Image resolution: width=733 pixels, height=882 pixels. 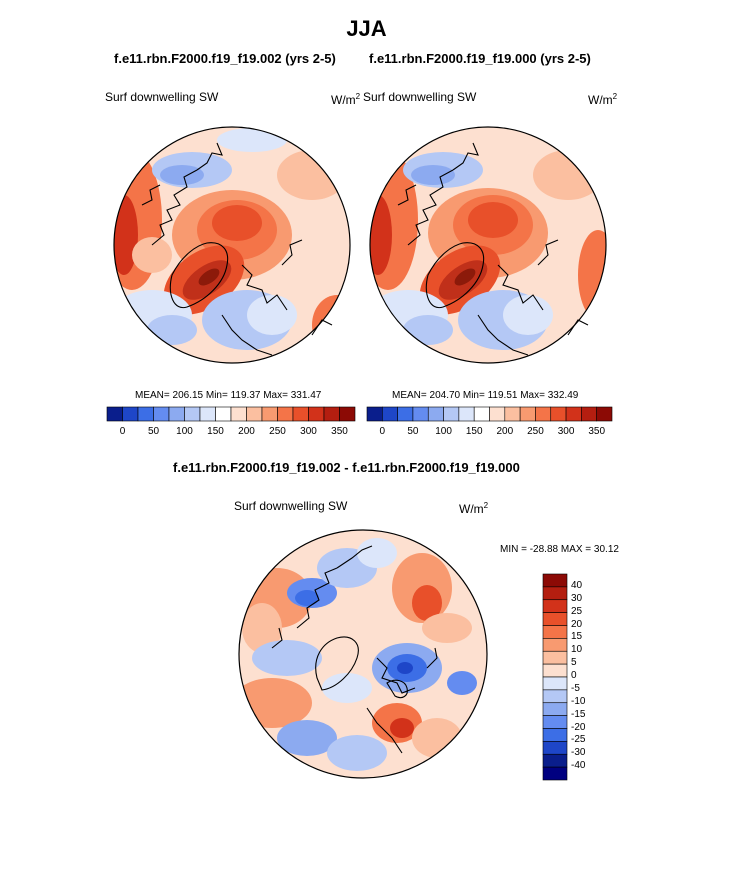 I want to click on diff-map-coastlines, so click(x=354, y=649).